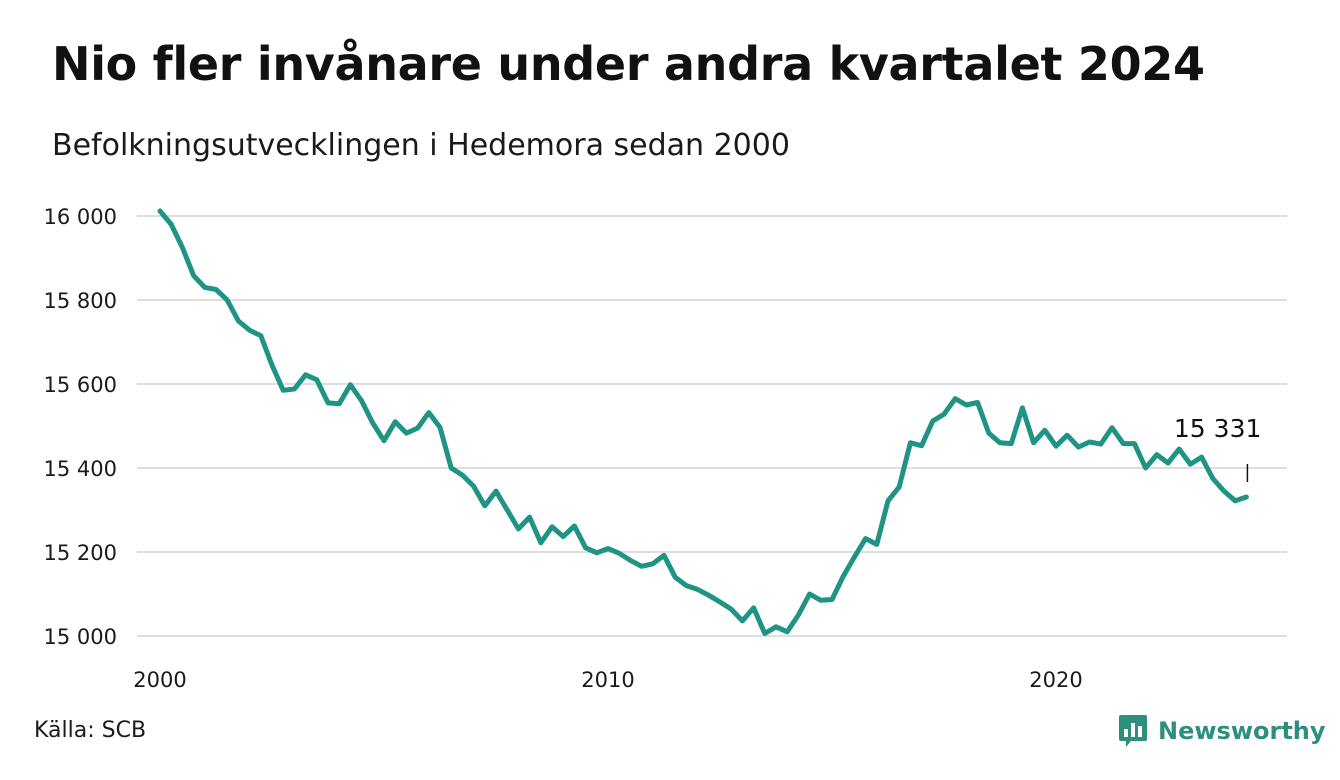 The image size is (1340, 780). Describe the element at coordinates (90, 730) in the screenshot. I see `source-note: Källa: SCB` at that location.